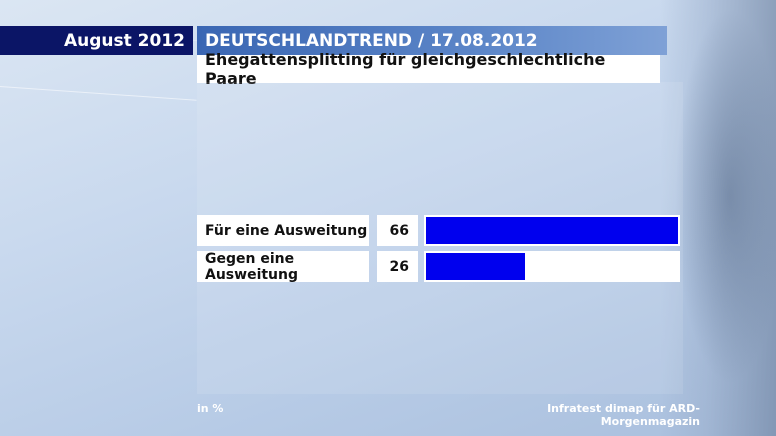  I want to click on value-label: 26, so click(397, 266).